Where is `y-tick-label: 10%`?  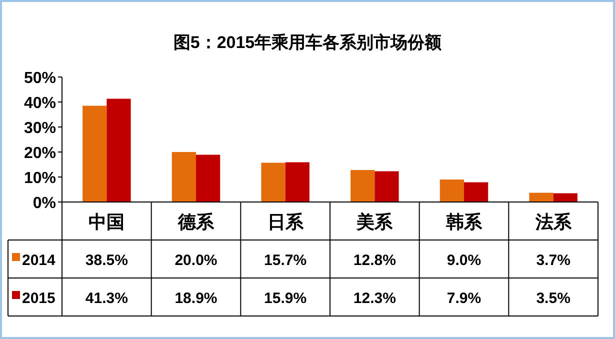 y-tick-label: 10% is located at coordinates (40, 178).